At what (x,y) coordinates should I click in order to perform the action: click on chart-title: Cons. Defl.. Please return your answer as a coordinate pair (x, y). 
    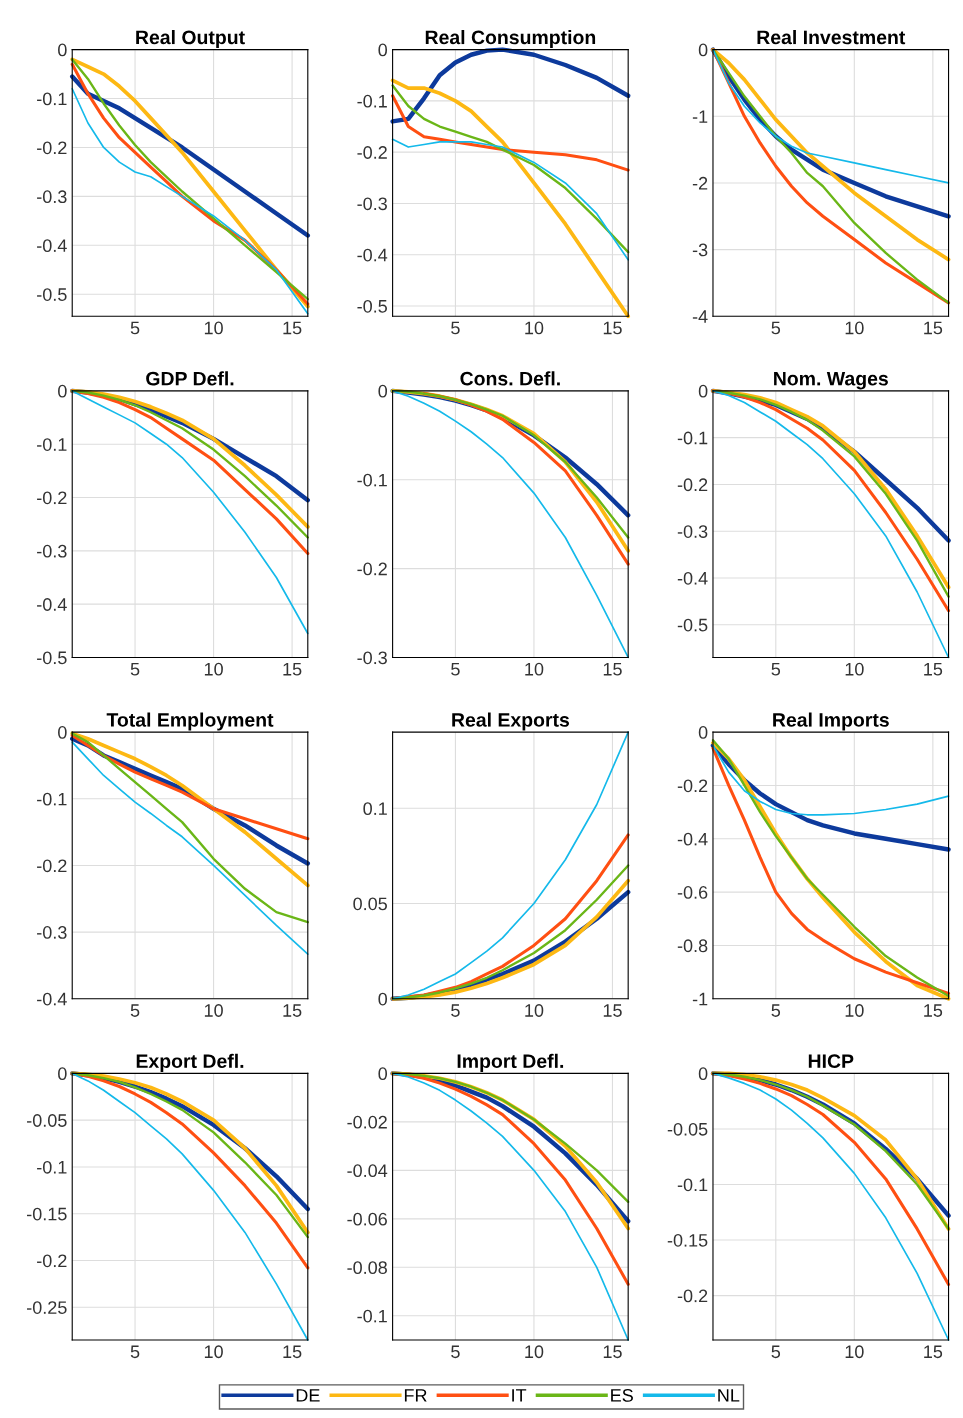
    Looking at the image, I should click on (510, 378).